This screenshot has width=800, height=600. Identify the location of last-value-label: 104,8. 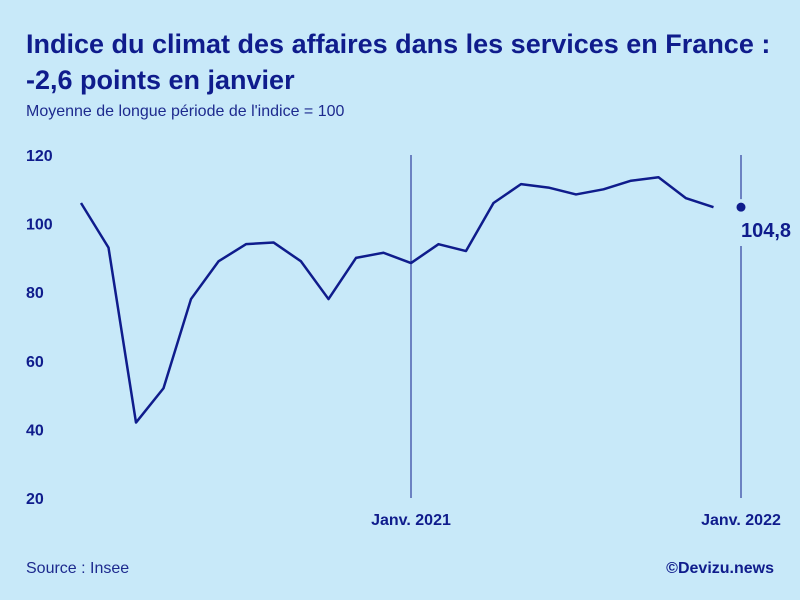
(766, 231).